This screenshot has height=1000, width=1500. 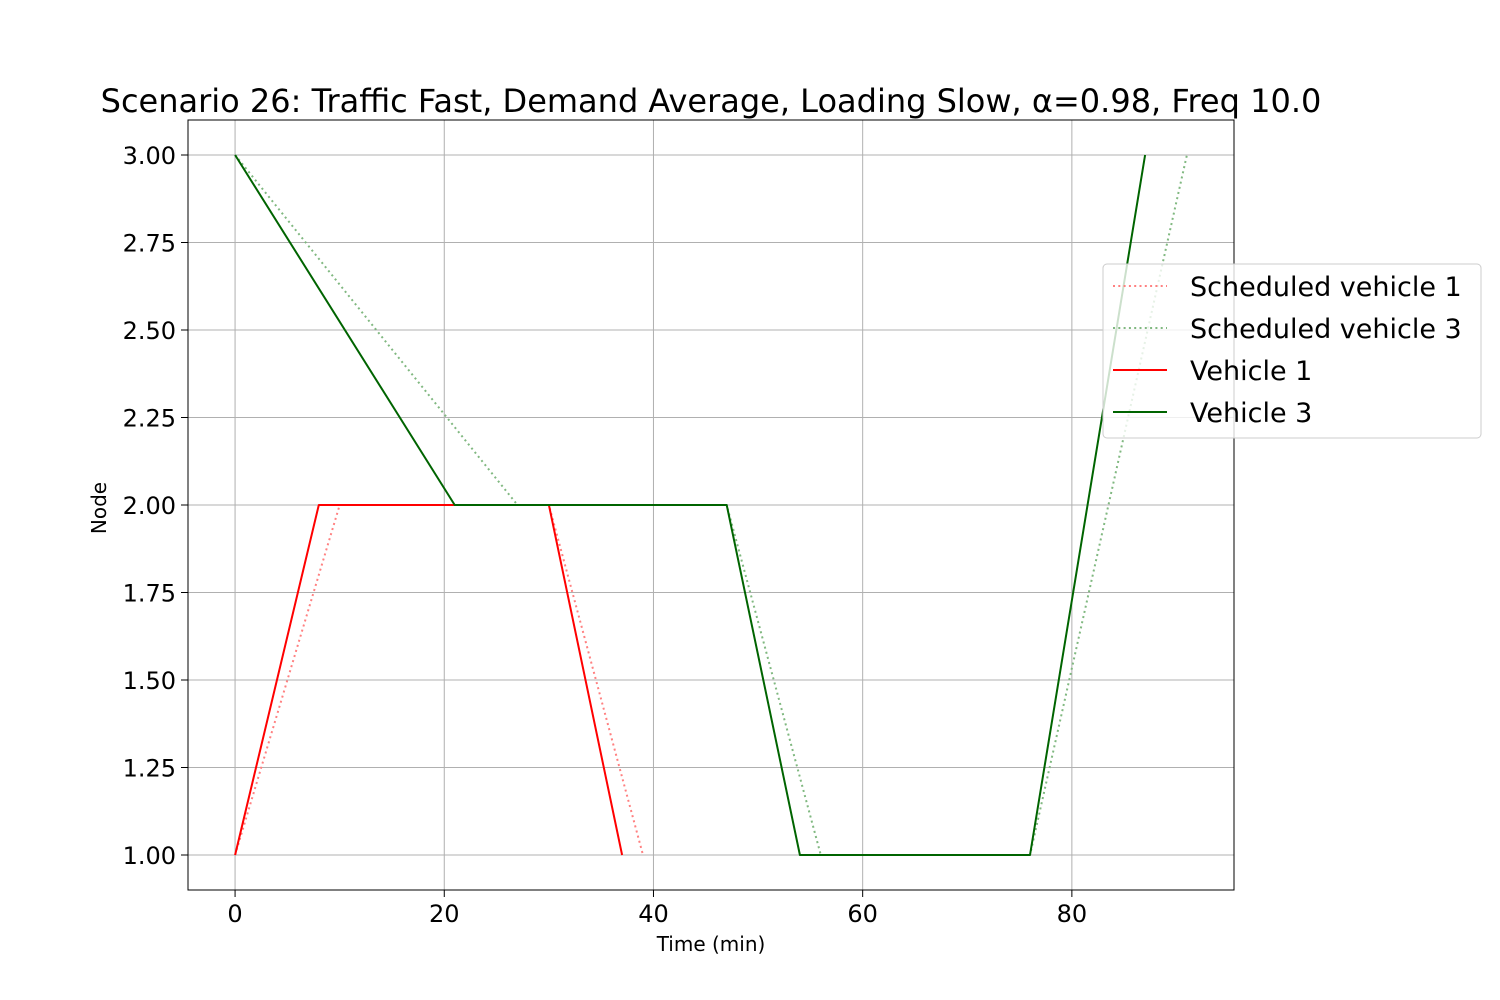 I want to click on x-tick-label: 40, so click(x=653, y=914).